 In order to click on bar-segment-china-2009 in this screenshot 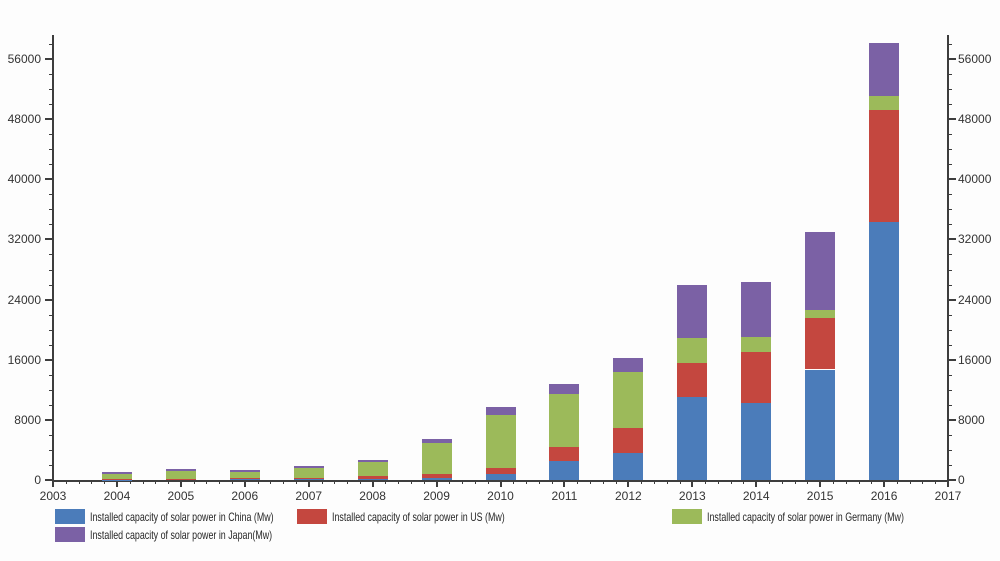, I will do `click(436, 478)`.